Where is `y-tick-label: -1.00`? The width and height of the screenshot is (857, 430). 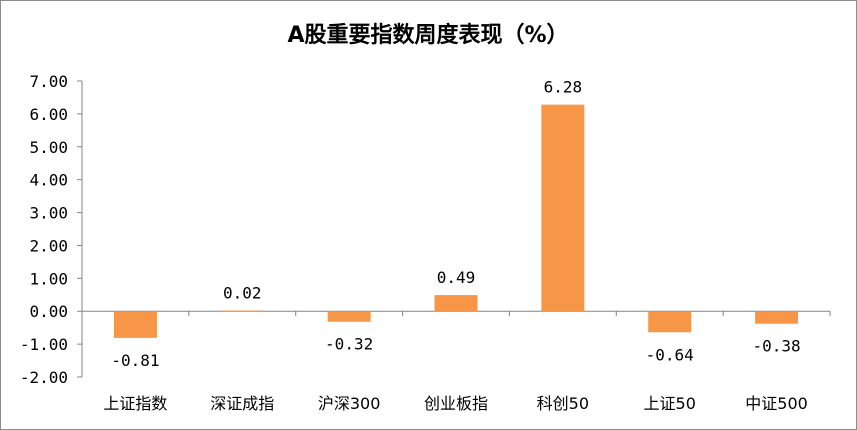
y-tick-label: -1.00 is located at coordinates (44, 344).